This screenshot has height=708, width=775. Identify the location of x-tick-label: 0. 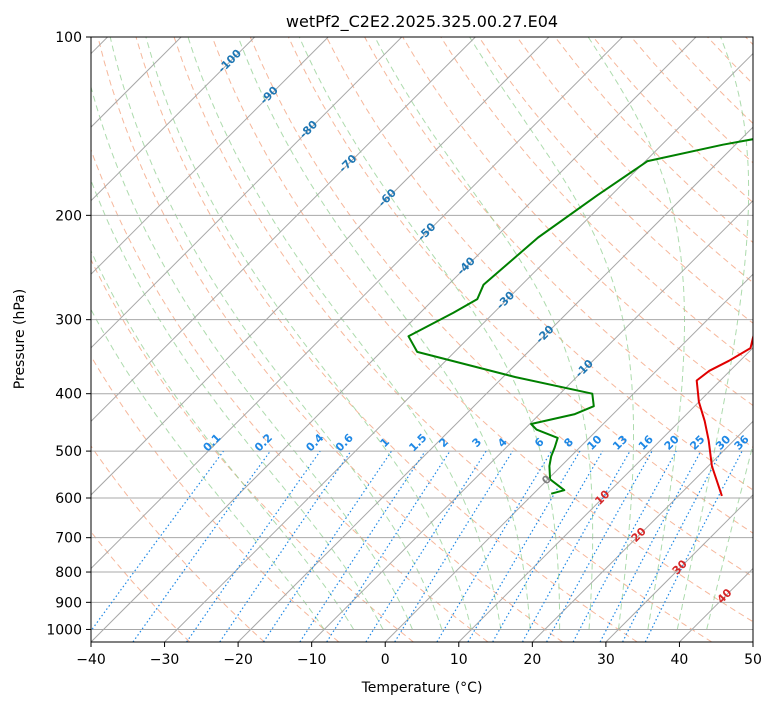
(385, 660).